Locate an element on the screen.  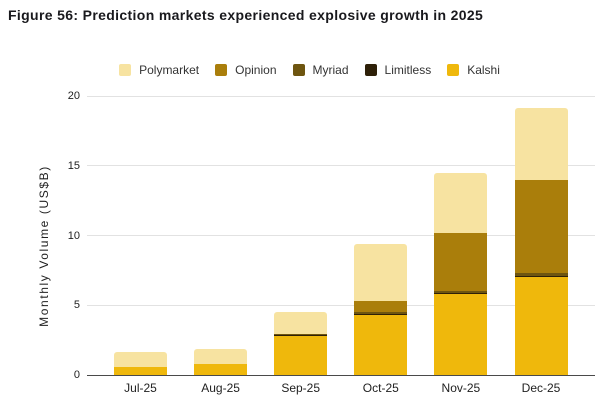
legend-item-kalshi: Kalshi is located at coordinates (473, 70).